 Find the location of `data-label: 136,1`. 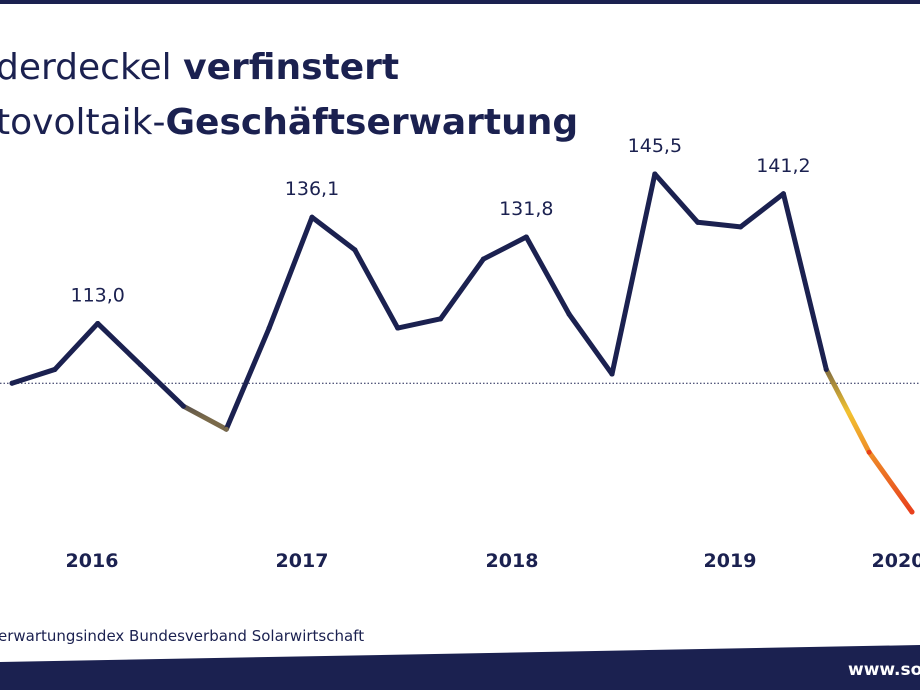

data-label: 136,1 is located at coordinates (312, 189).